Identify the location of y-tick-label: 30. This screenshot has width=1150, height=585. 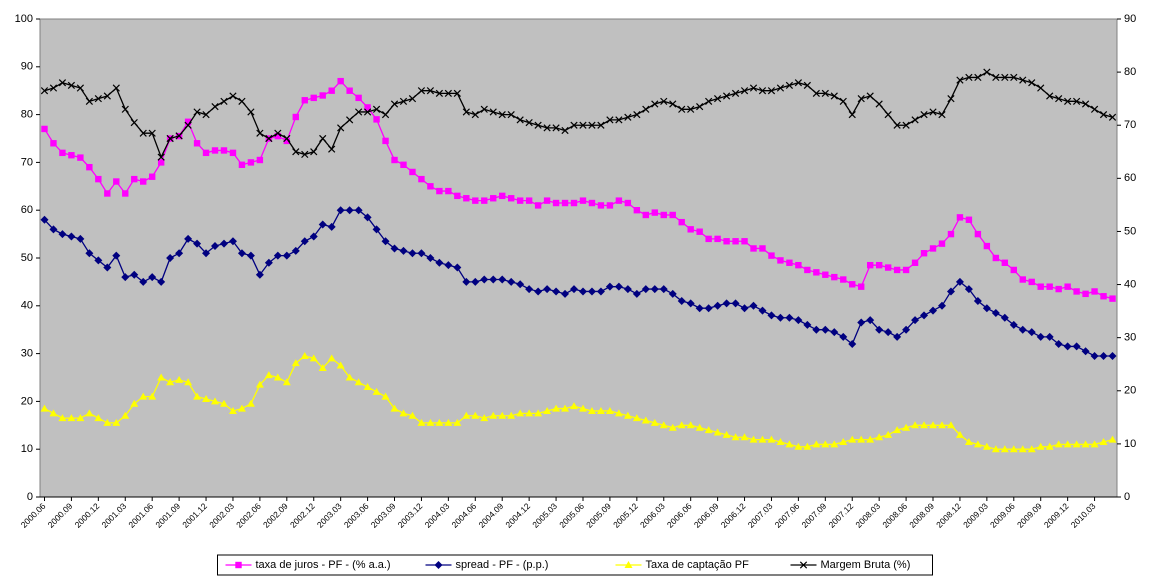
(27, 354).